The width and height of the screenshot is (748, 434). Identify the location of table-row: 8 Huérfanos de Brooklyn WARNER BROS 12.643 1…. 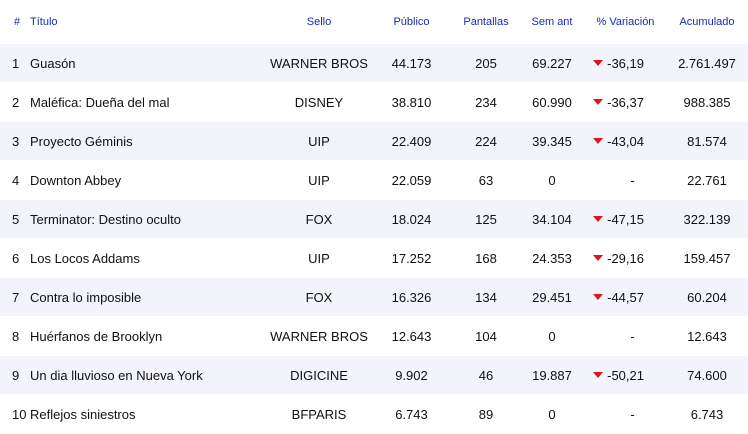
(374, 336).